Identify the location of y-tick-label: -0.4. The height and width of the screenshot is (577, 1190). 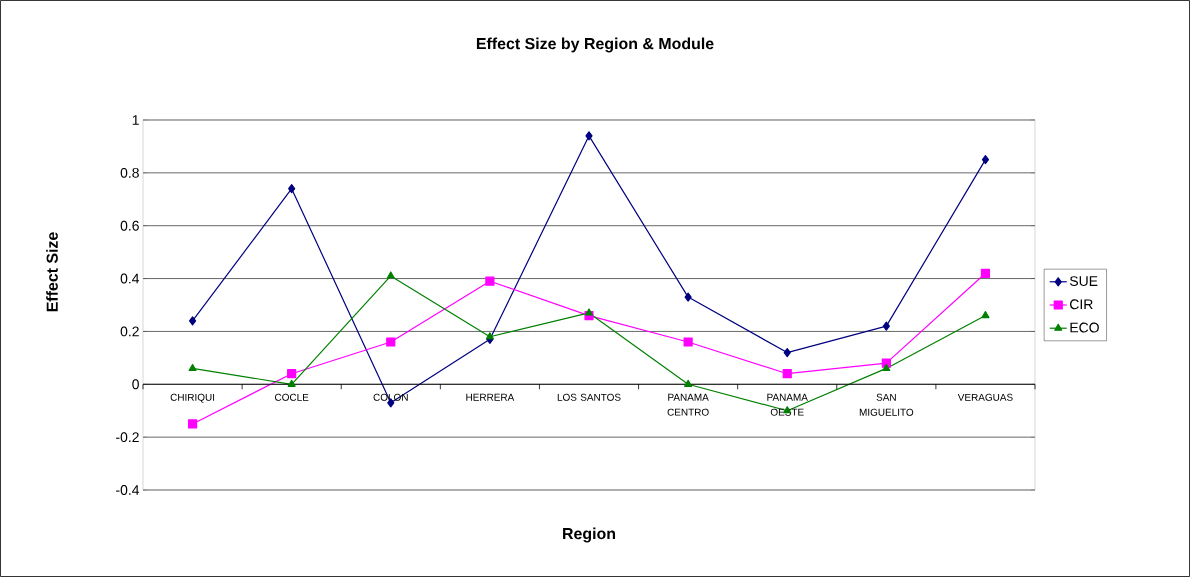
(128, 490).